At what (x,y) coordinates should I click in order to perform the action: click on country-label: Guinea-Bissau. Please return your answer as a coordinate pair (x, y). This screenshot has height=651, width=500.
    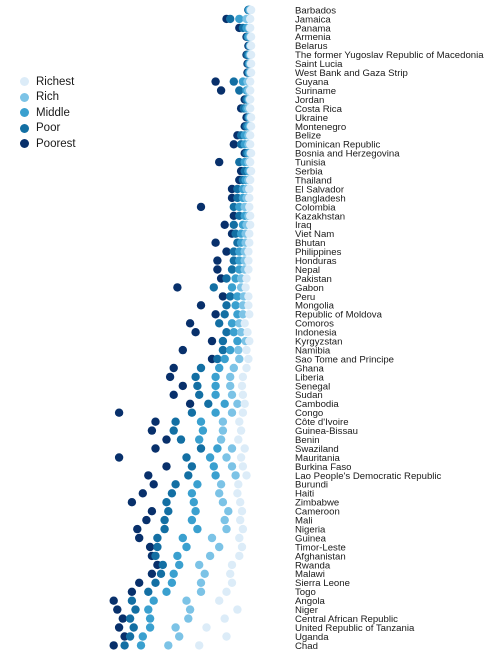
    Looking at the image, I should click on (326, 431).